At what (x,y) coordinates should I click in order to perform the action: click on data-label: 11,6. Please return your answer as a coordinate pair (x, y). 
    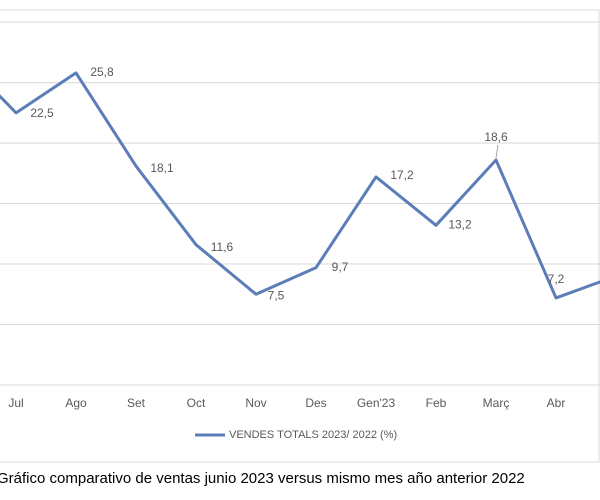
    Looking at the image, I should click on (222, 247).